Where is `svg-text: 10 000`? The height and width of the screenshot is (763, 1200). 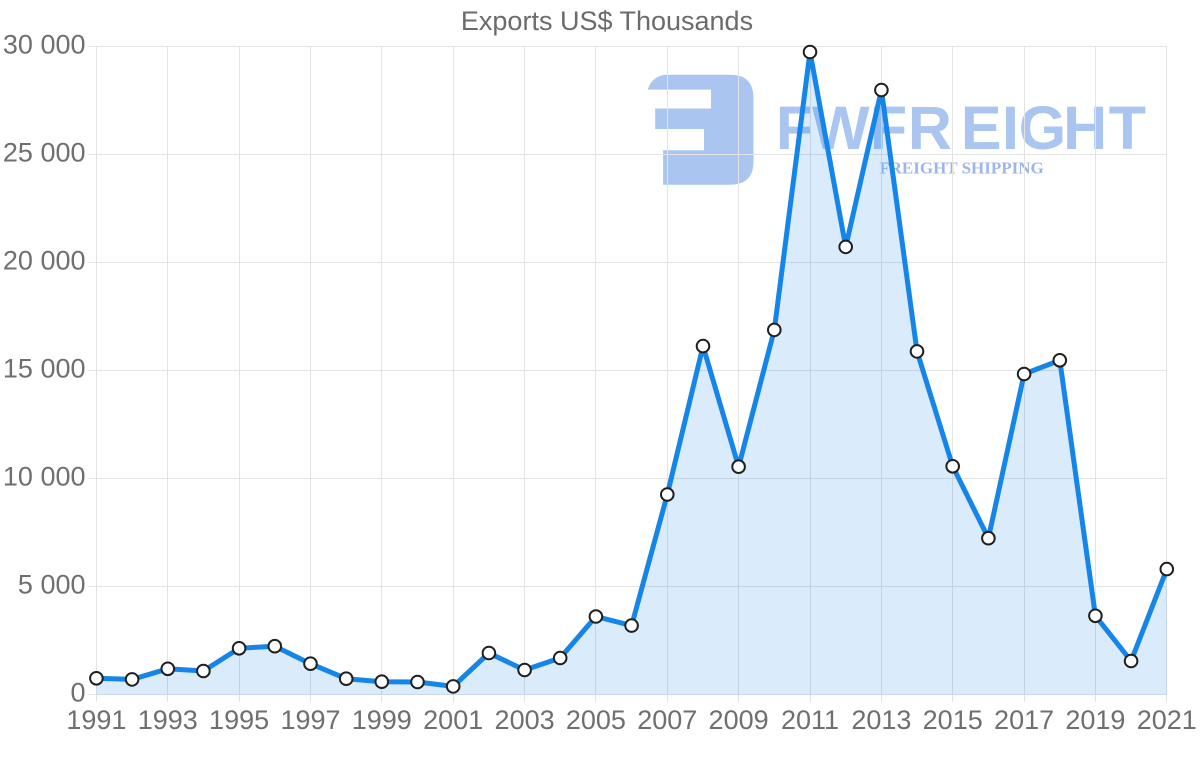 svg-text: 10 000 is located at coordinates (44, 477).